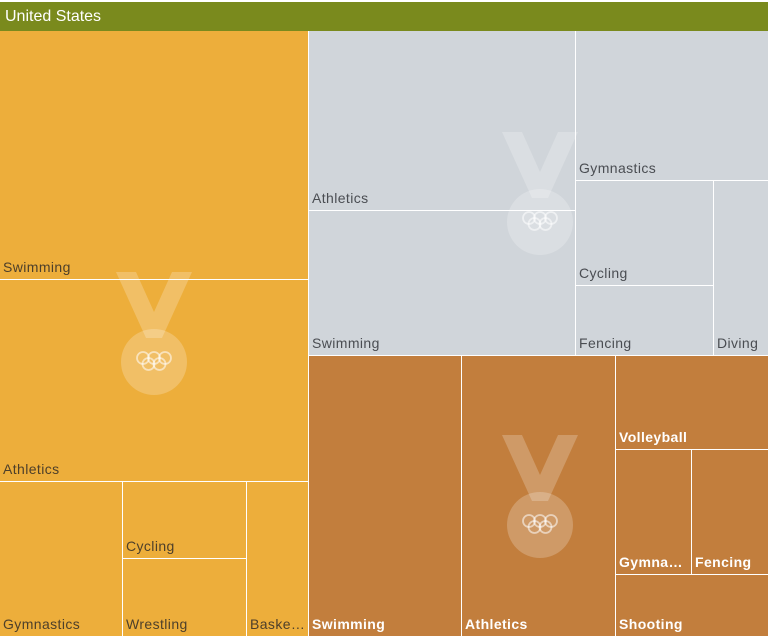 The image size is (770, 637). I want to click on treemap-cell: Diving, so click(741, 268).